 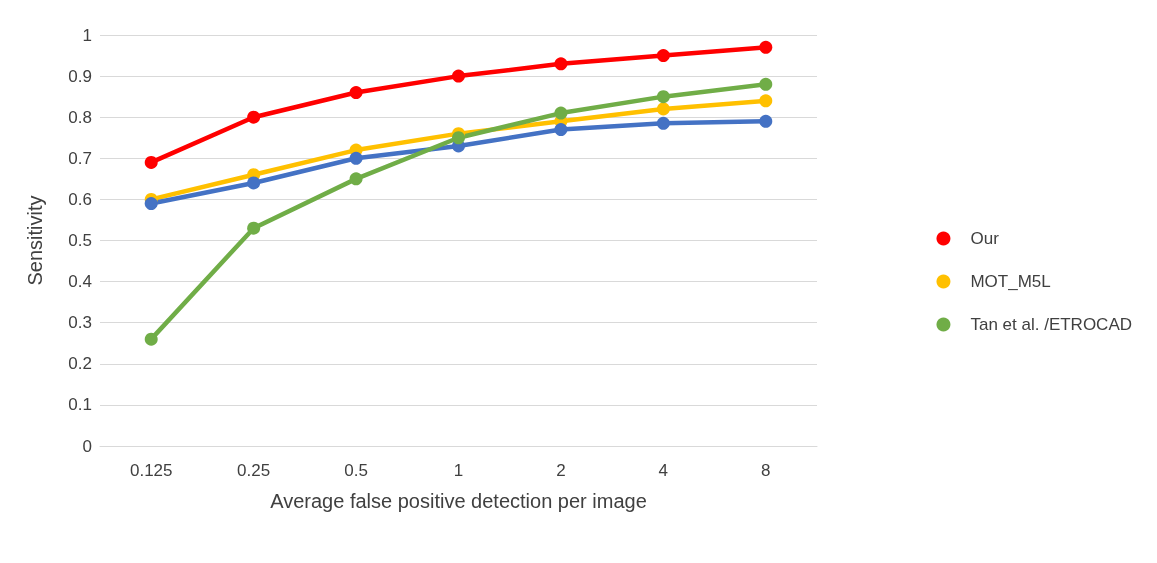 I want to click on y-tick-label: 0.8, so click(x=80, y=117).